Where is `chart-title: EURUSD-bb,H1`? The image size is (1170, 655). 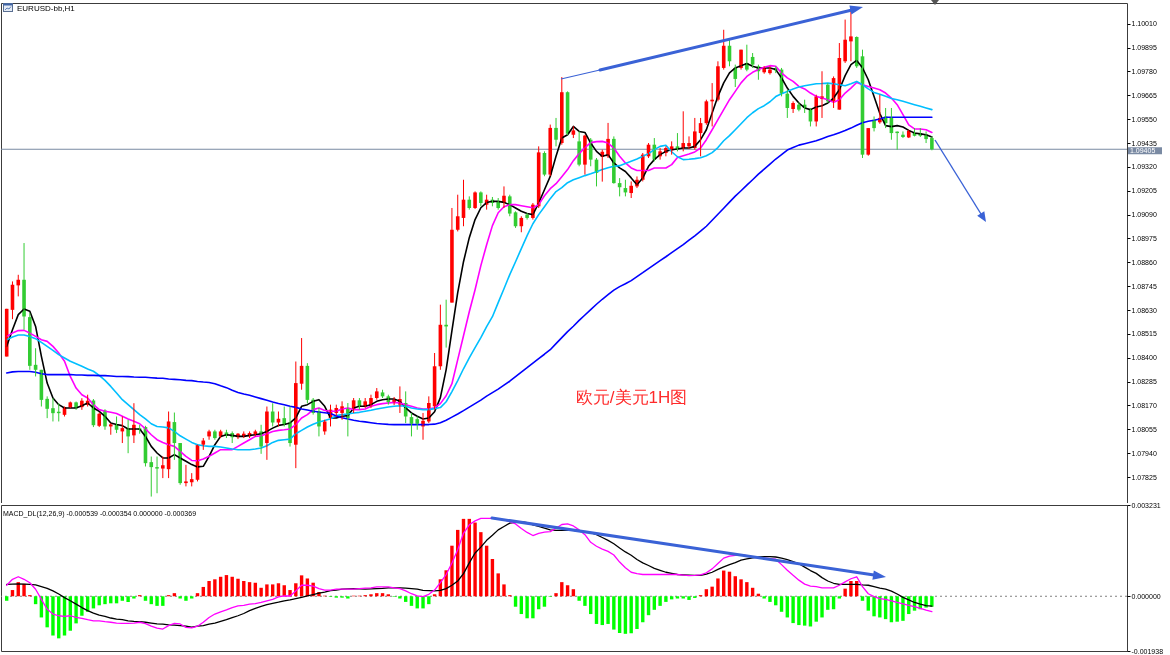 chart-title: EURUSD-bb,H1 is located at coordinates (46, 8).